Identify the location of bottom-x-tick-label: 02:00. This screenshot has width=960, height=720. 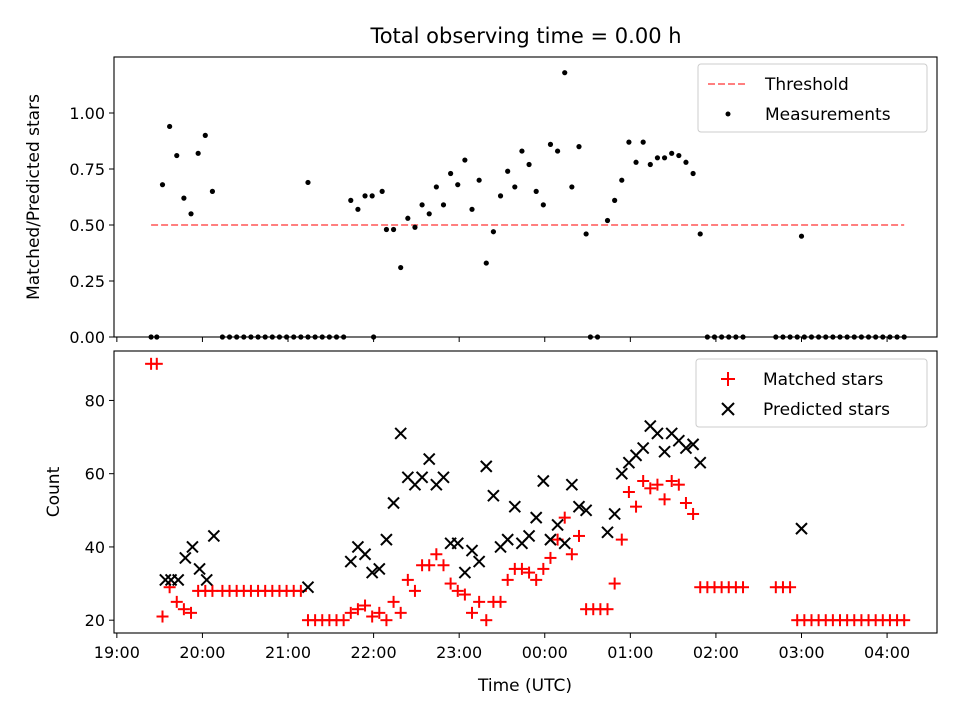
(716, 652).